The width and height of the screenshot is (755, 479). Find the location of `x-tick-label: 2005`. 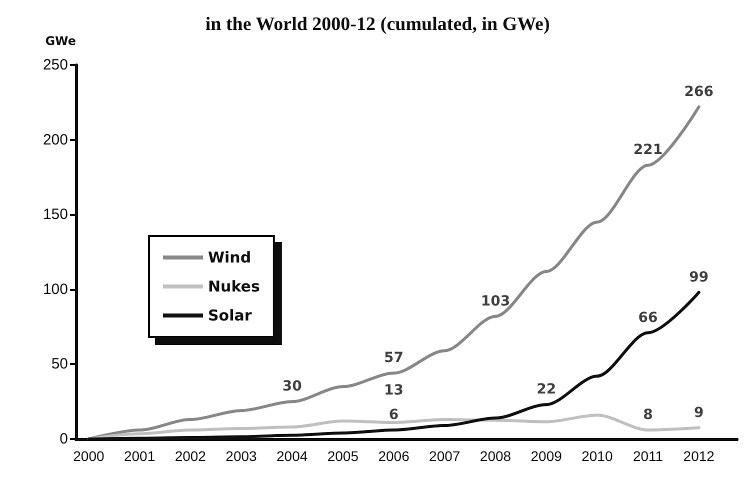

x-tick-label: 2005 is located at coordinates (343, 456).